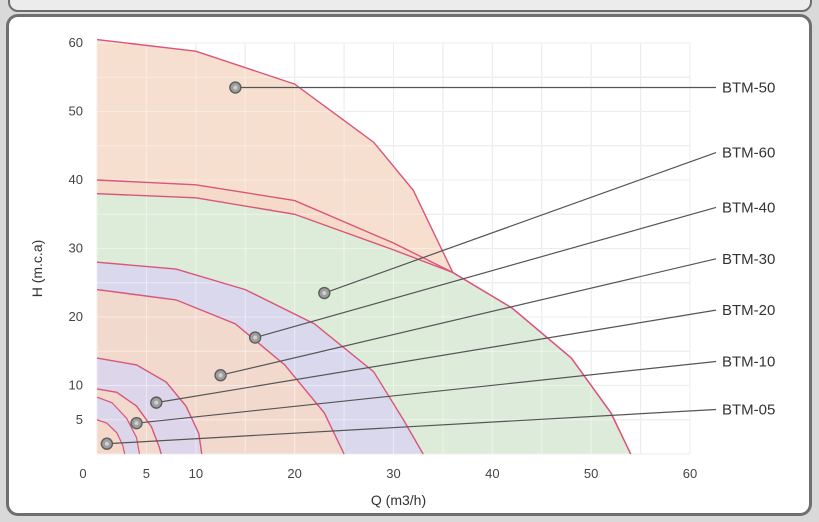 This screenshot has height=522, width=819. Describe the element at coordinates (436, 356) in the screenshot. I see `btm-20-leader-line` at that location.